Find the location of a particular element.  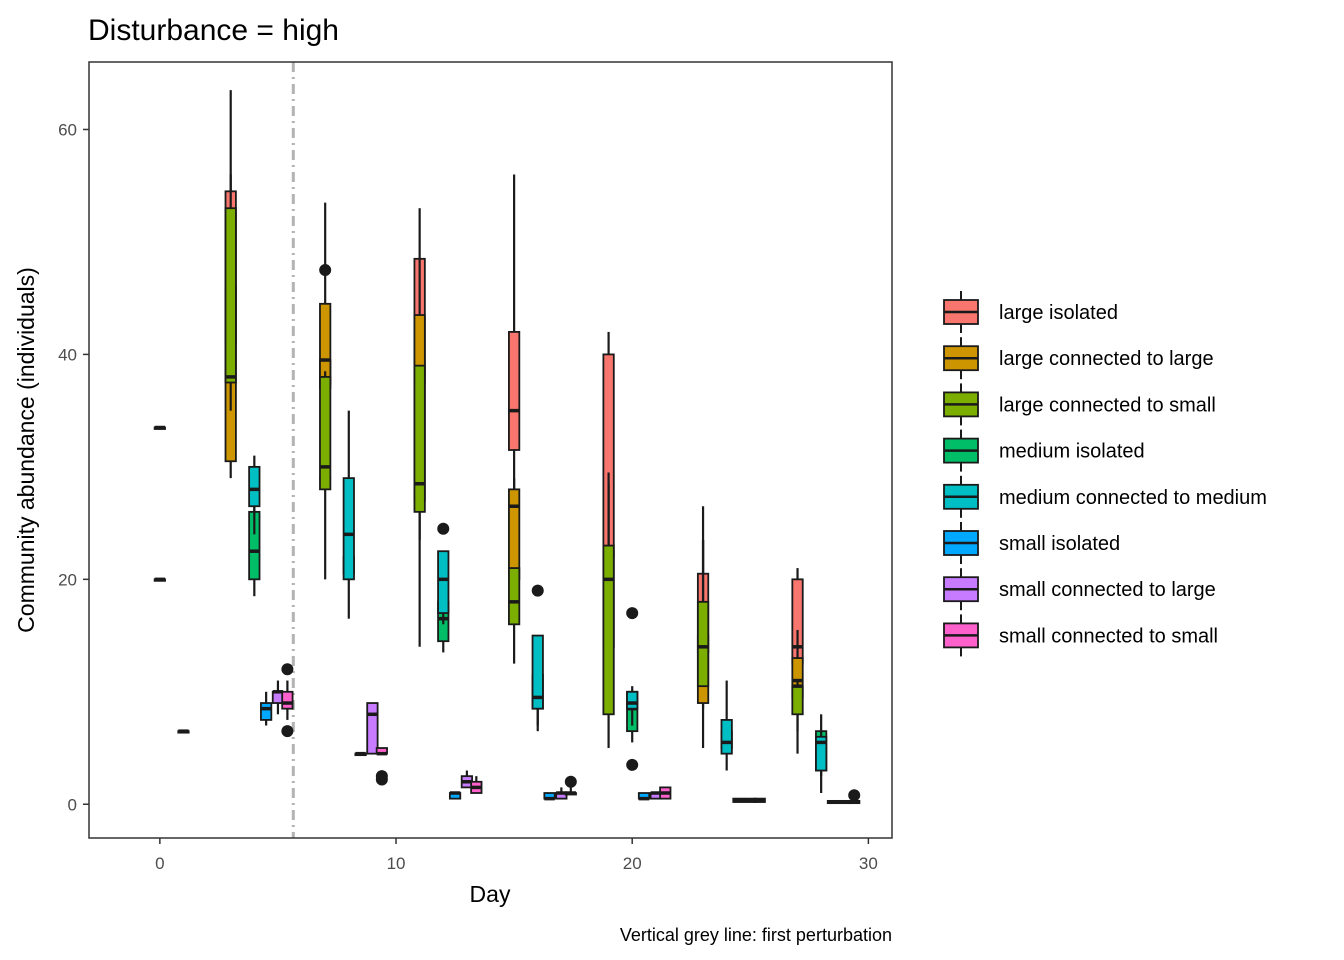

legend-item: medium isolated is located at coordinates (1044, 450).